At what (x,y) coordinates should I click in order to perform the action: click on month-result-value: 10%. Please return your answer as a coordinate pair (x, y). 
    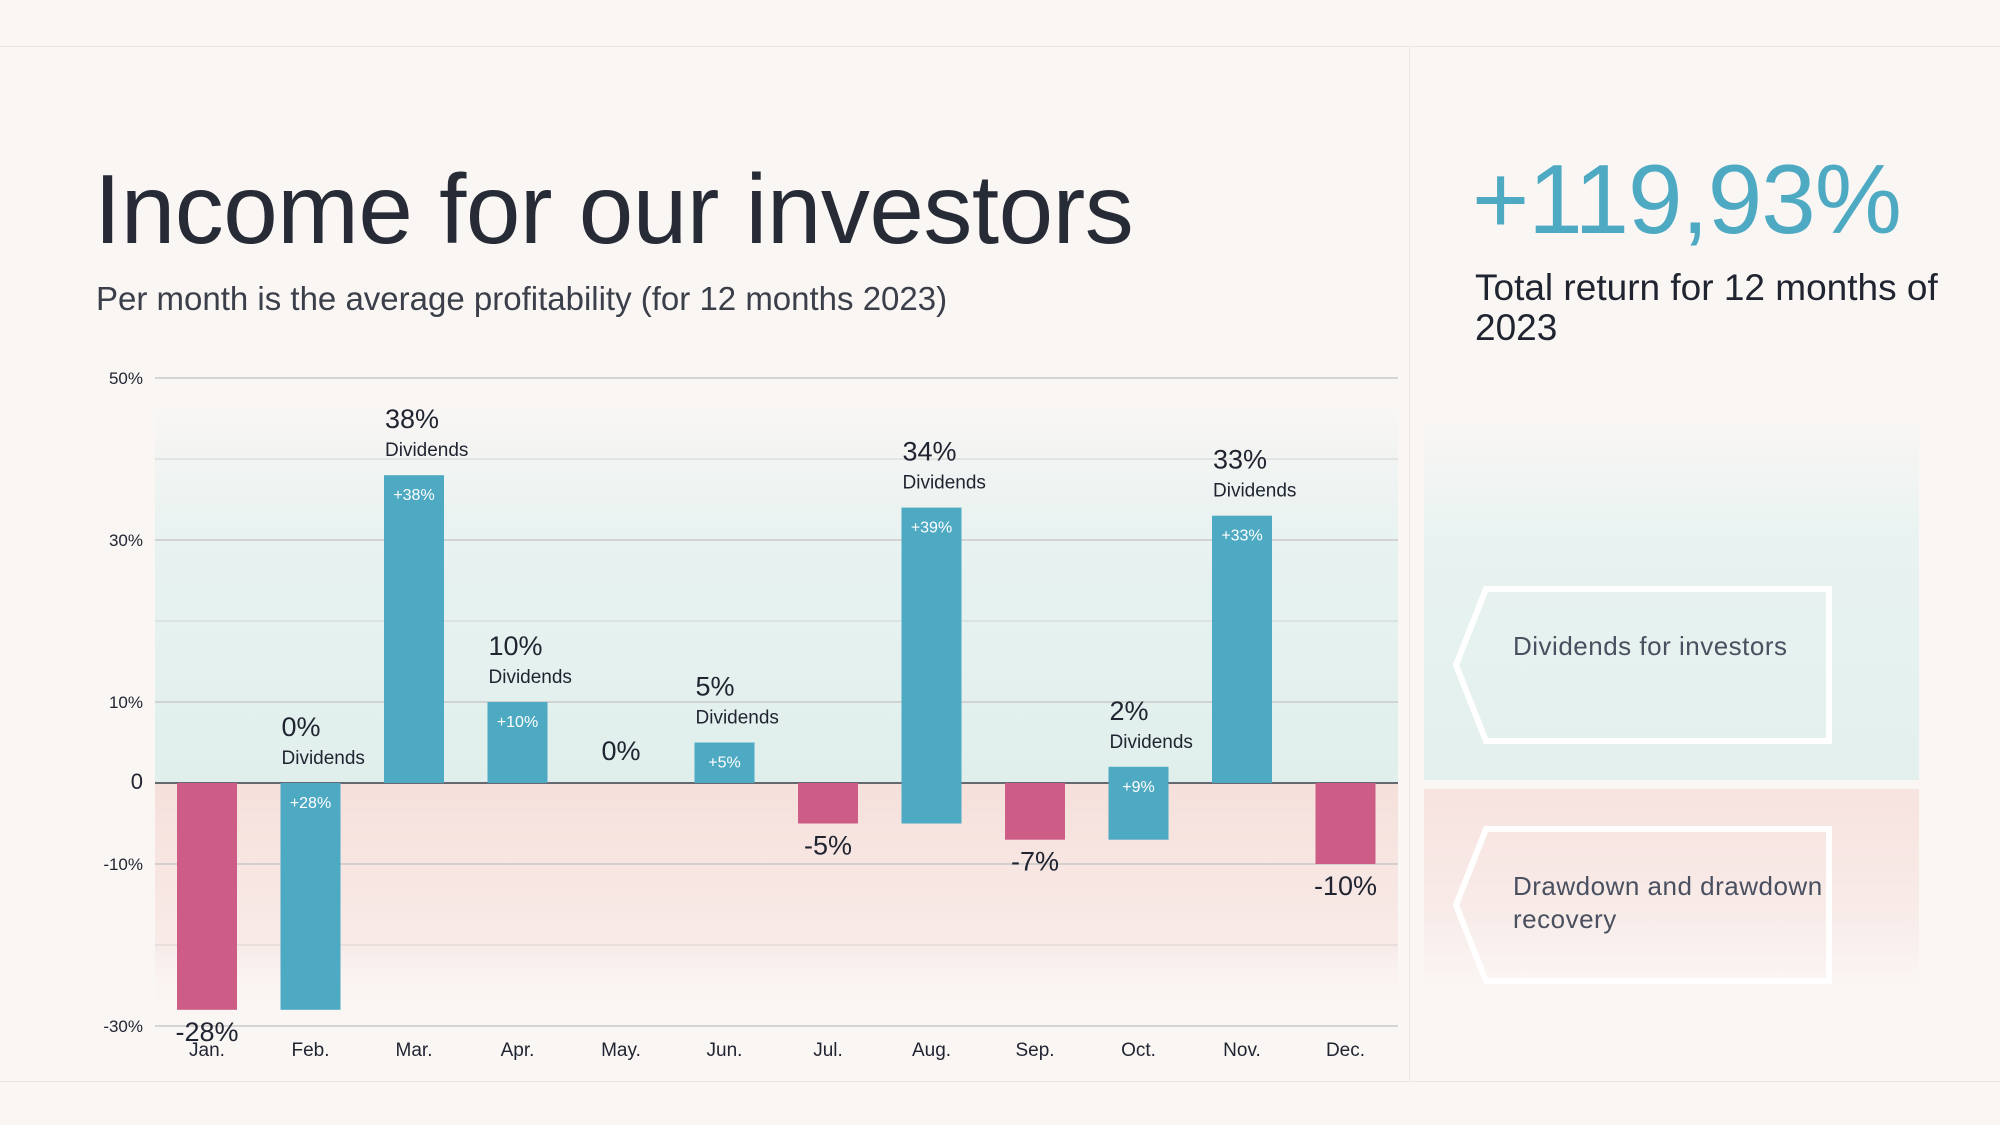
    Looking at the image, I should click on (516, 646).